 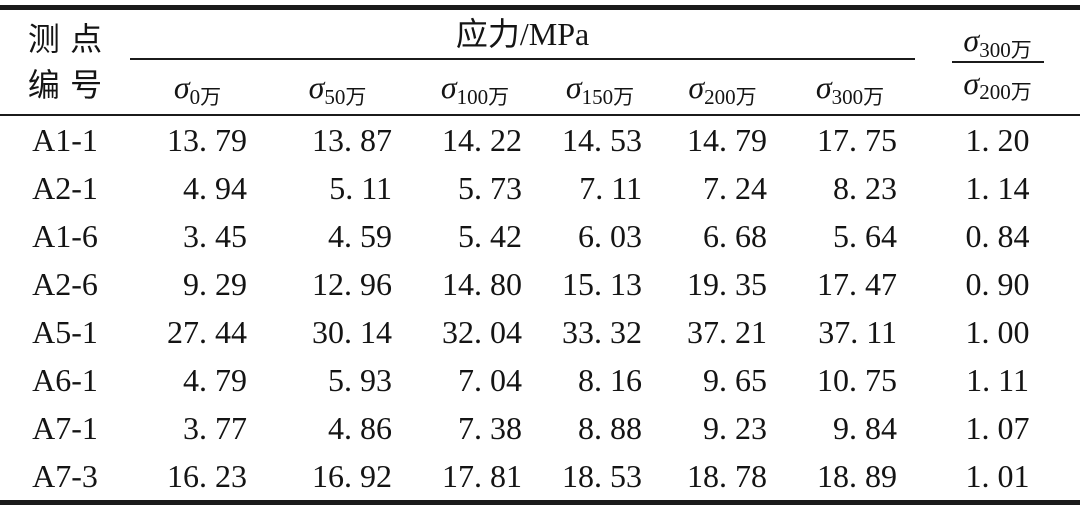 I want to click on group-header-label: 应力/MPa, so click(x=522, y=34).